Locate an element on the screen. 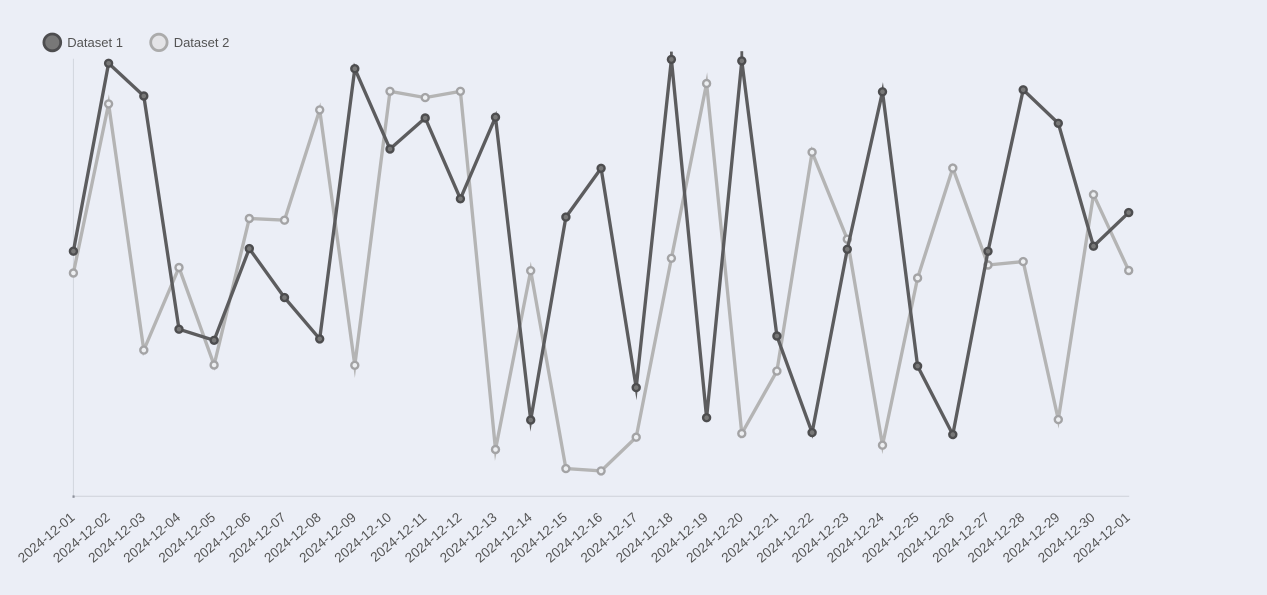  svg-text: Dataset 2 is located at coordinates (202, 42).